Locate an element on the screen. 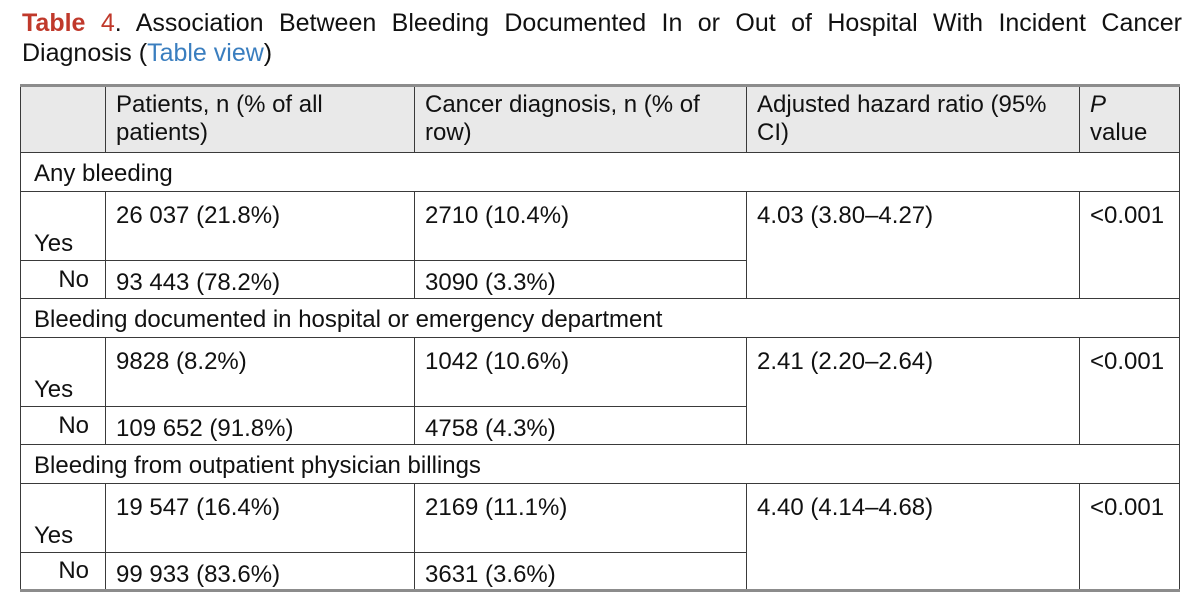 The height and width of the screenshot is (609, 1200). table-view-link: Table view is located at coordinates (205, 53).